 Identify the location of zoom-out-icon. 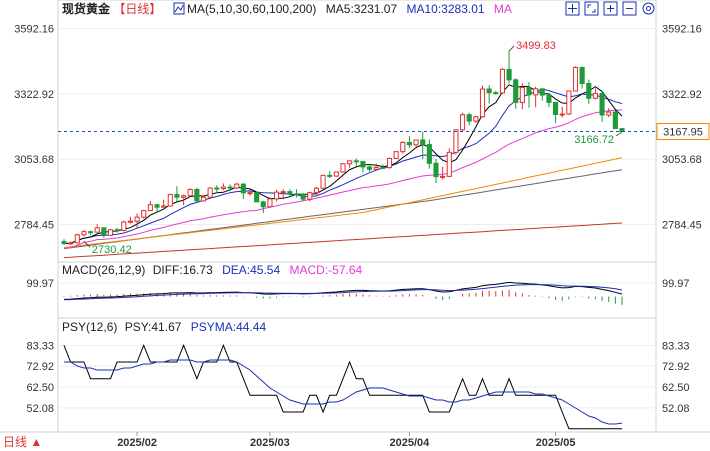
(629, 8).